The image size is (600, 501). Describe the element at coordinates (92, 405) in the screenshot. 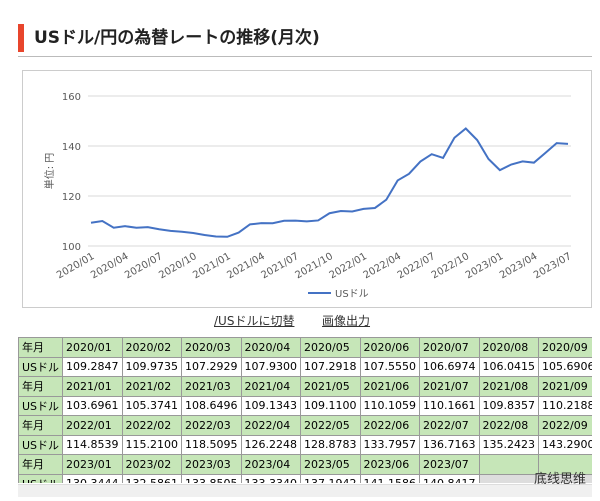

I see `table-cell: 103.6961` at that location.